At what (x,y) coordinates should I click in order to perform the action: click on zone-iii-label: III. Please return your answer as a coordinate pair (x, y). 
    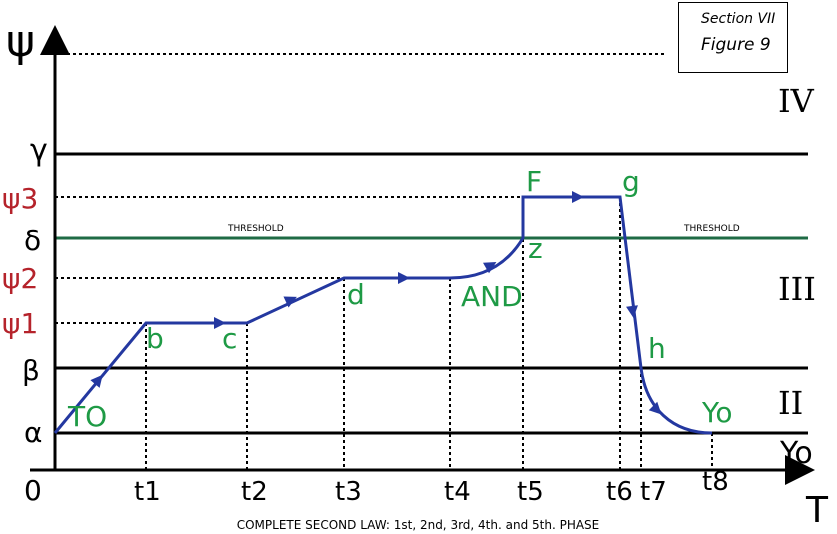
    Looking at the image, I should click on (797, 289).